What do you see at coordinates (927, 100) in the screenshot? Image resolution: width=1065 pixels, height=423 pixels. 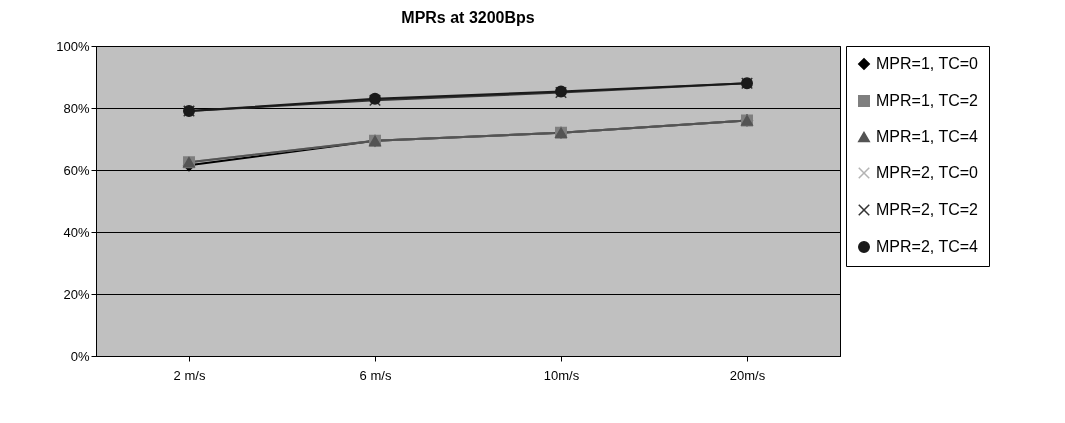 I see `legend-label: MPR=1, TC=2` at bounding box center [927, 100].